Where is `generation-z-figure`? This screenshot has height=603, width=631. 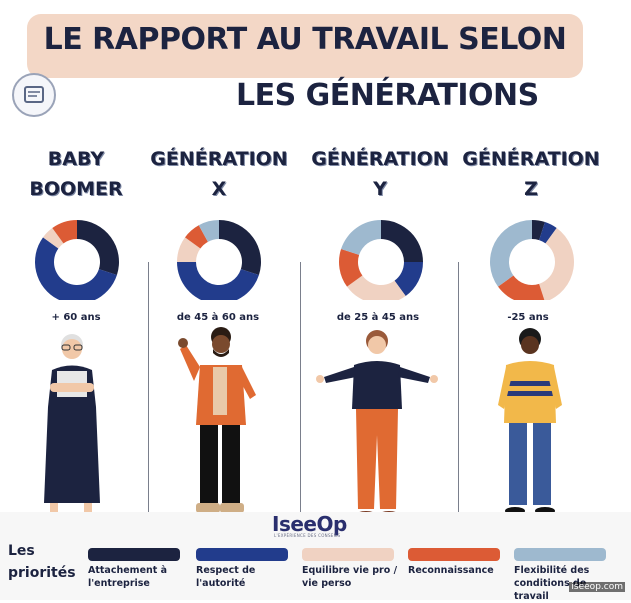
generation-z-figure is located at coordinates (530, 421).